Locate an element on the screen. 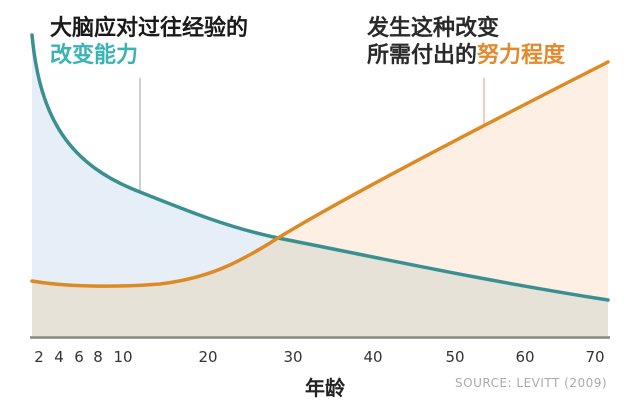  x-tick-4: 4 is located at coordinates (59, 357).